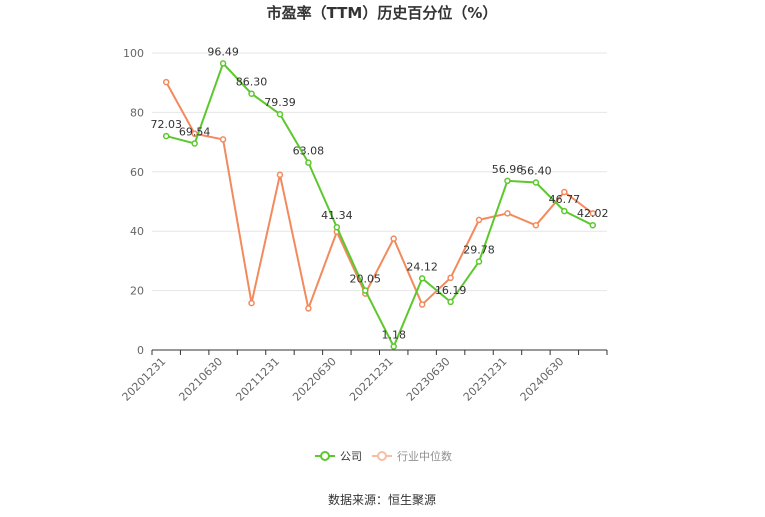  I want to click on y-tick-label: 60, so click(137, 172).